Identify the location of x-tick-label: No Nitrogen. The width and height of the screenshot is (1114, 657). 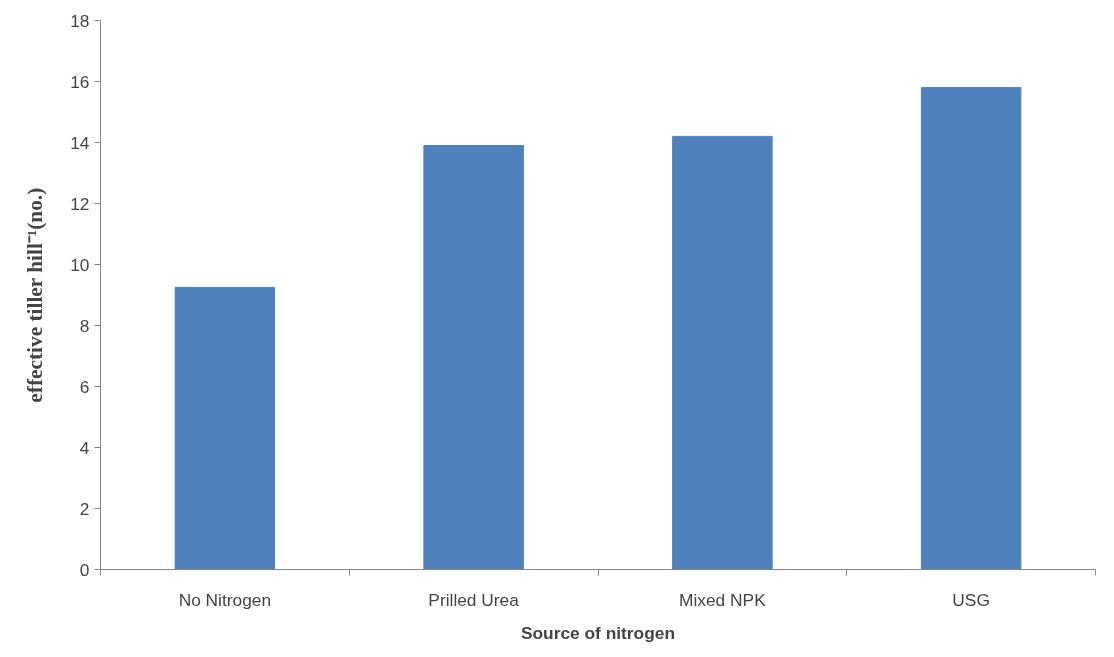
(225, 599).